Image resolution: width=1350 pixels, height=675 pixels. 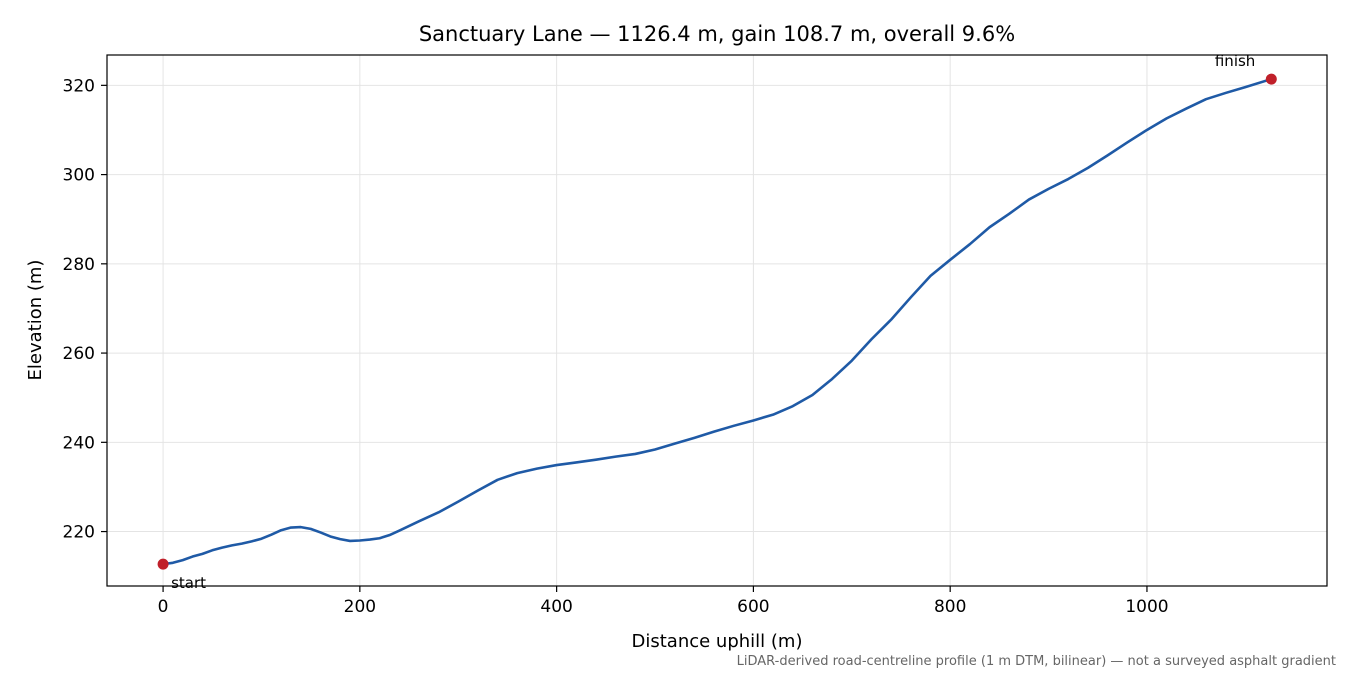 I want to click on y-axis-label: Elevation (m), so click(x=35, y=320).